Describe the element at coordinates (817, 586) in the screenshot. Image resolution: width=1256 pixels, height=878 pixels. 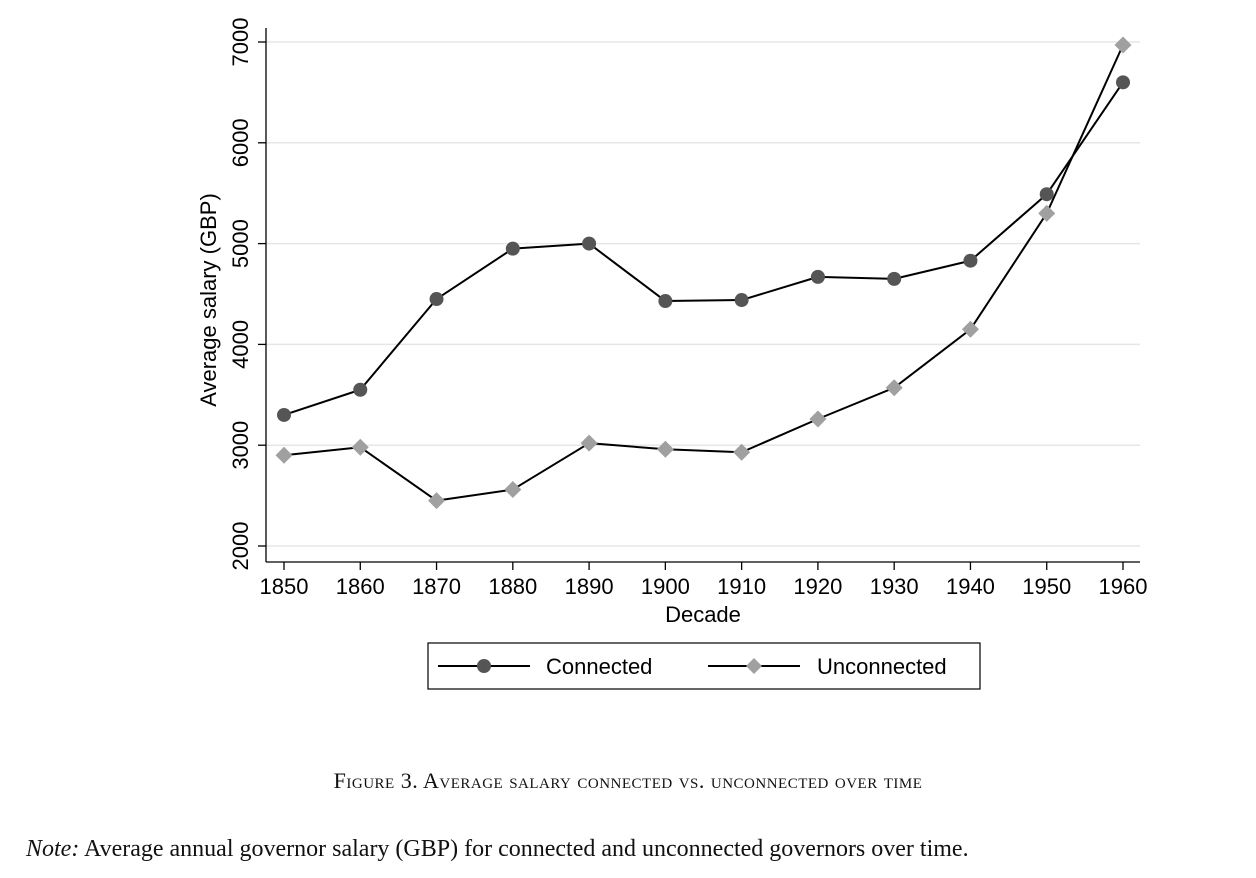
I see `x-tick-label: 1920` at that location.